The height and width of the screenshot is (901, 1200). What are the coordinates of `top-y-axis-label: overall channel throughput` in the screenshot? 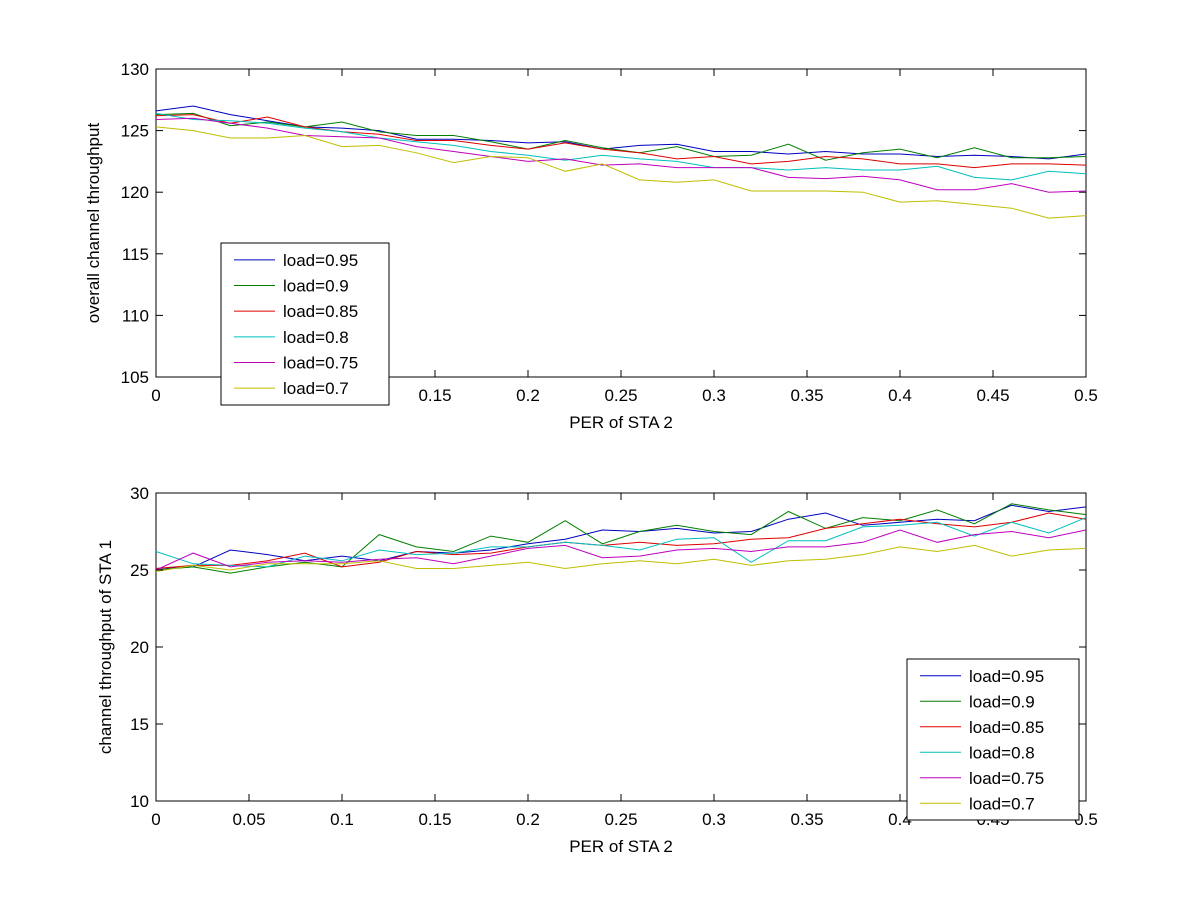 It's located at (93, 223).